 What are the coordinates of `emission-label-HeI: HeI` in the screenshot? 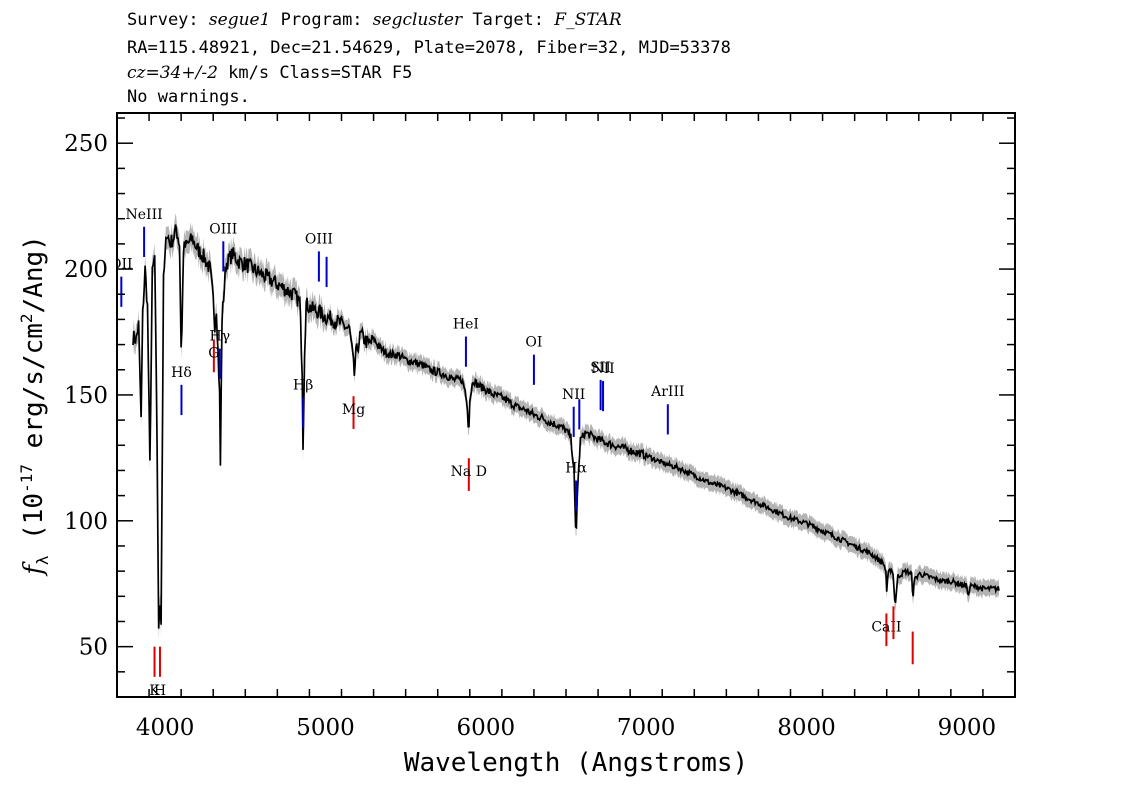 It's located at (466, 325).